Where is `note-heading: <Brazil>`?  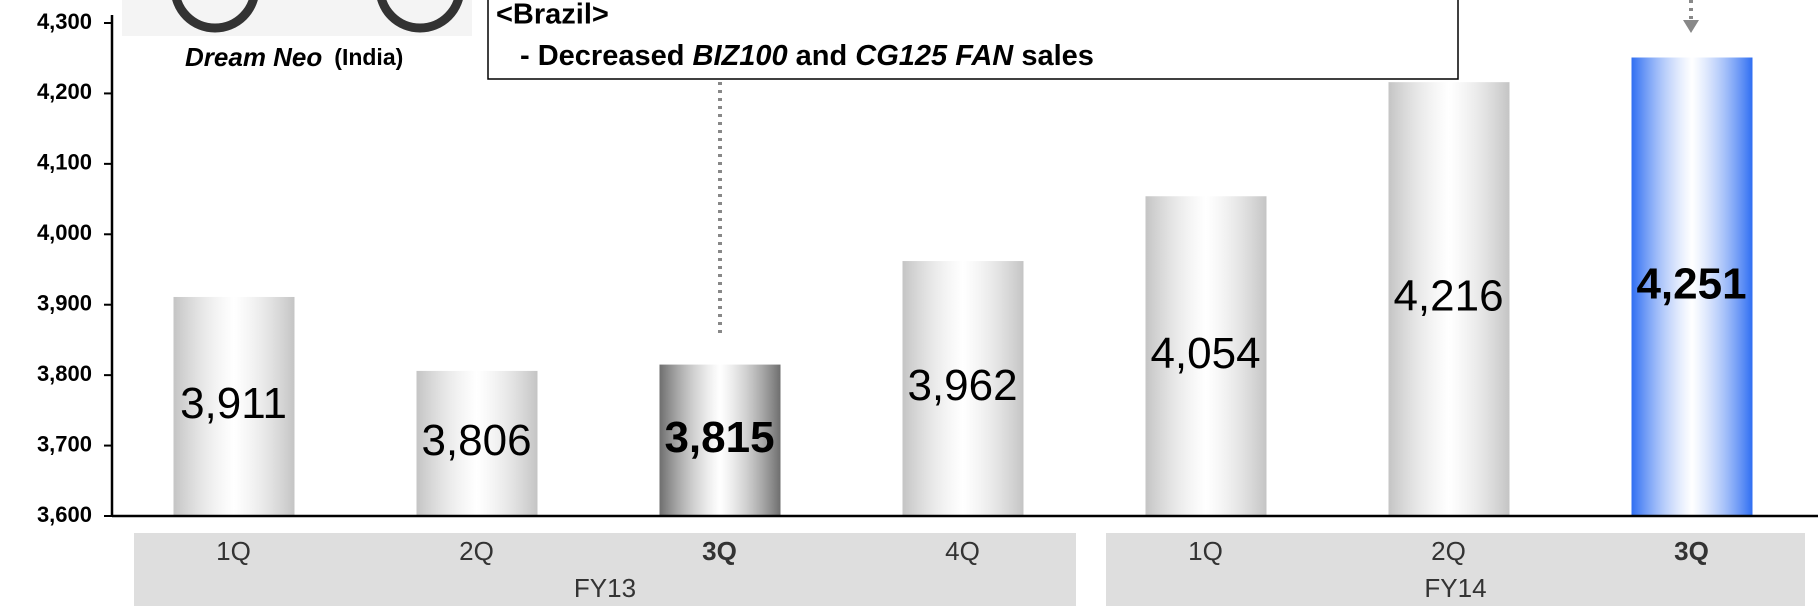 note-heading: <Brazil> is located at coordinates (552, 15).